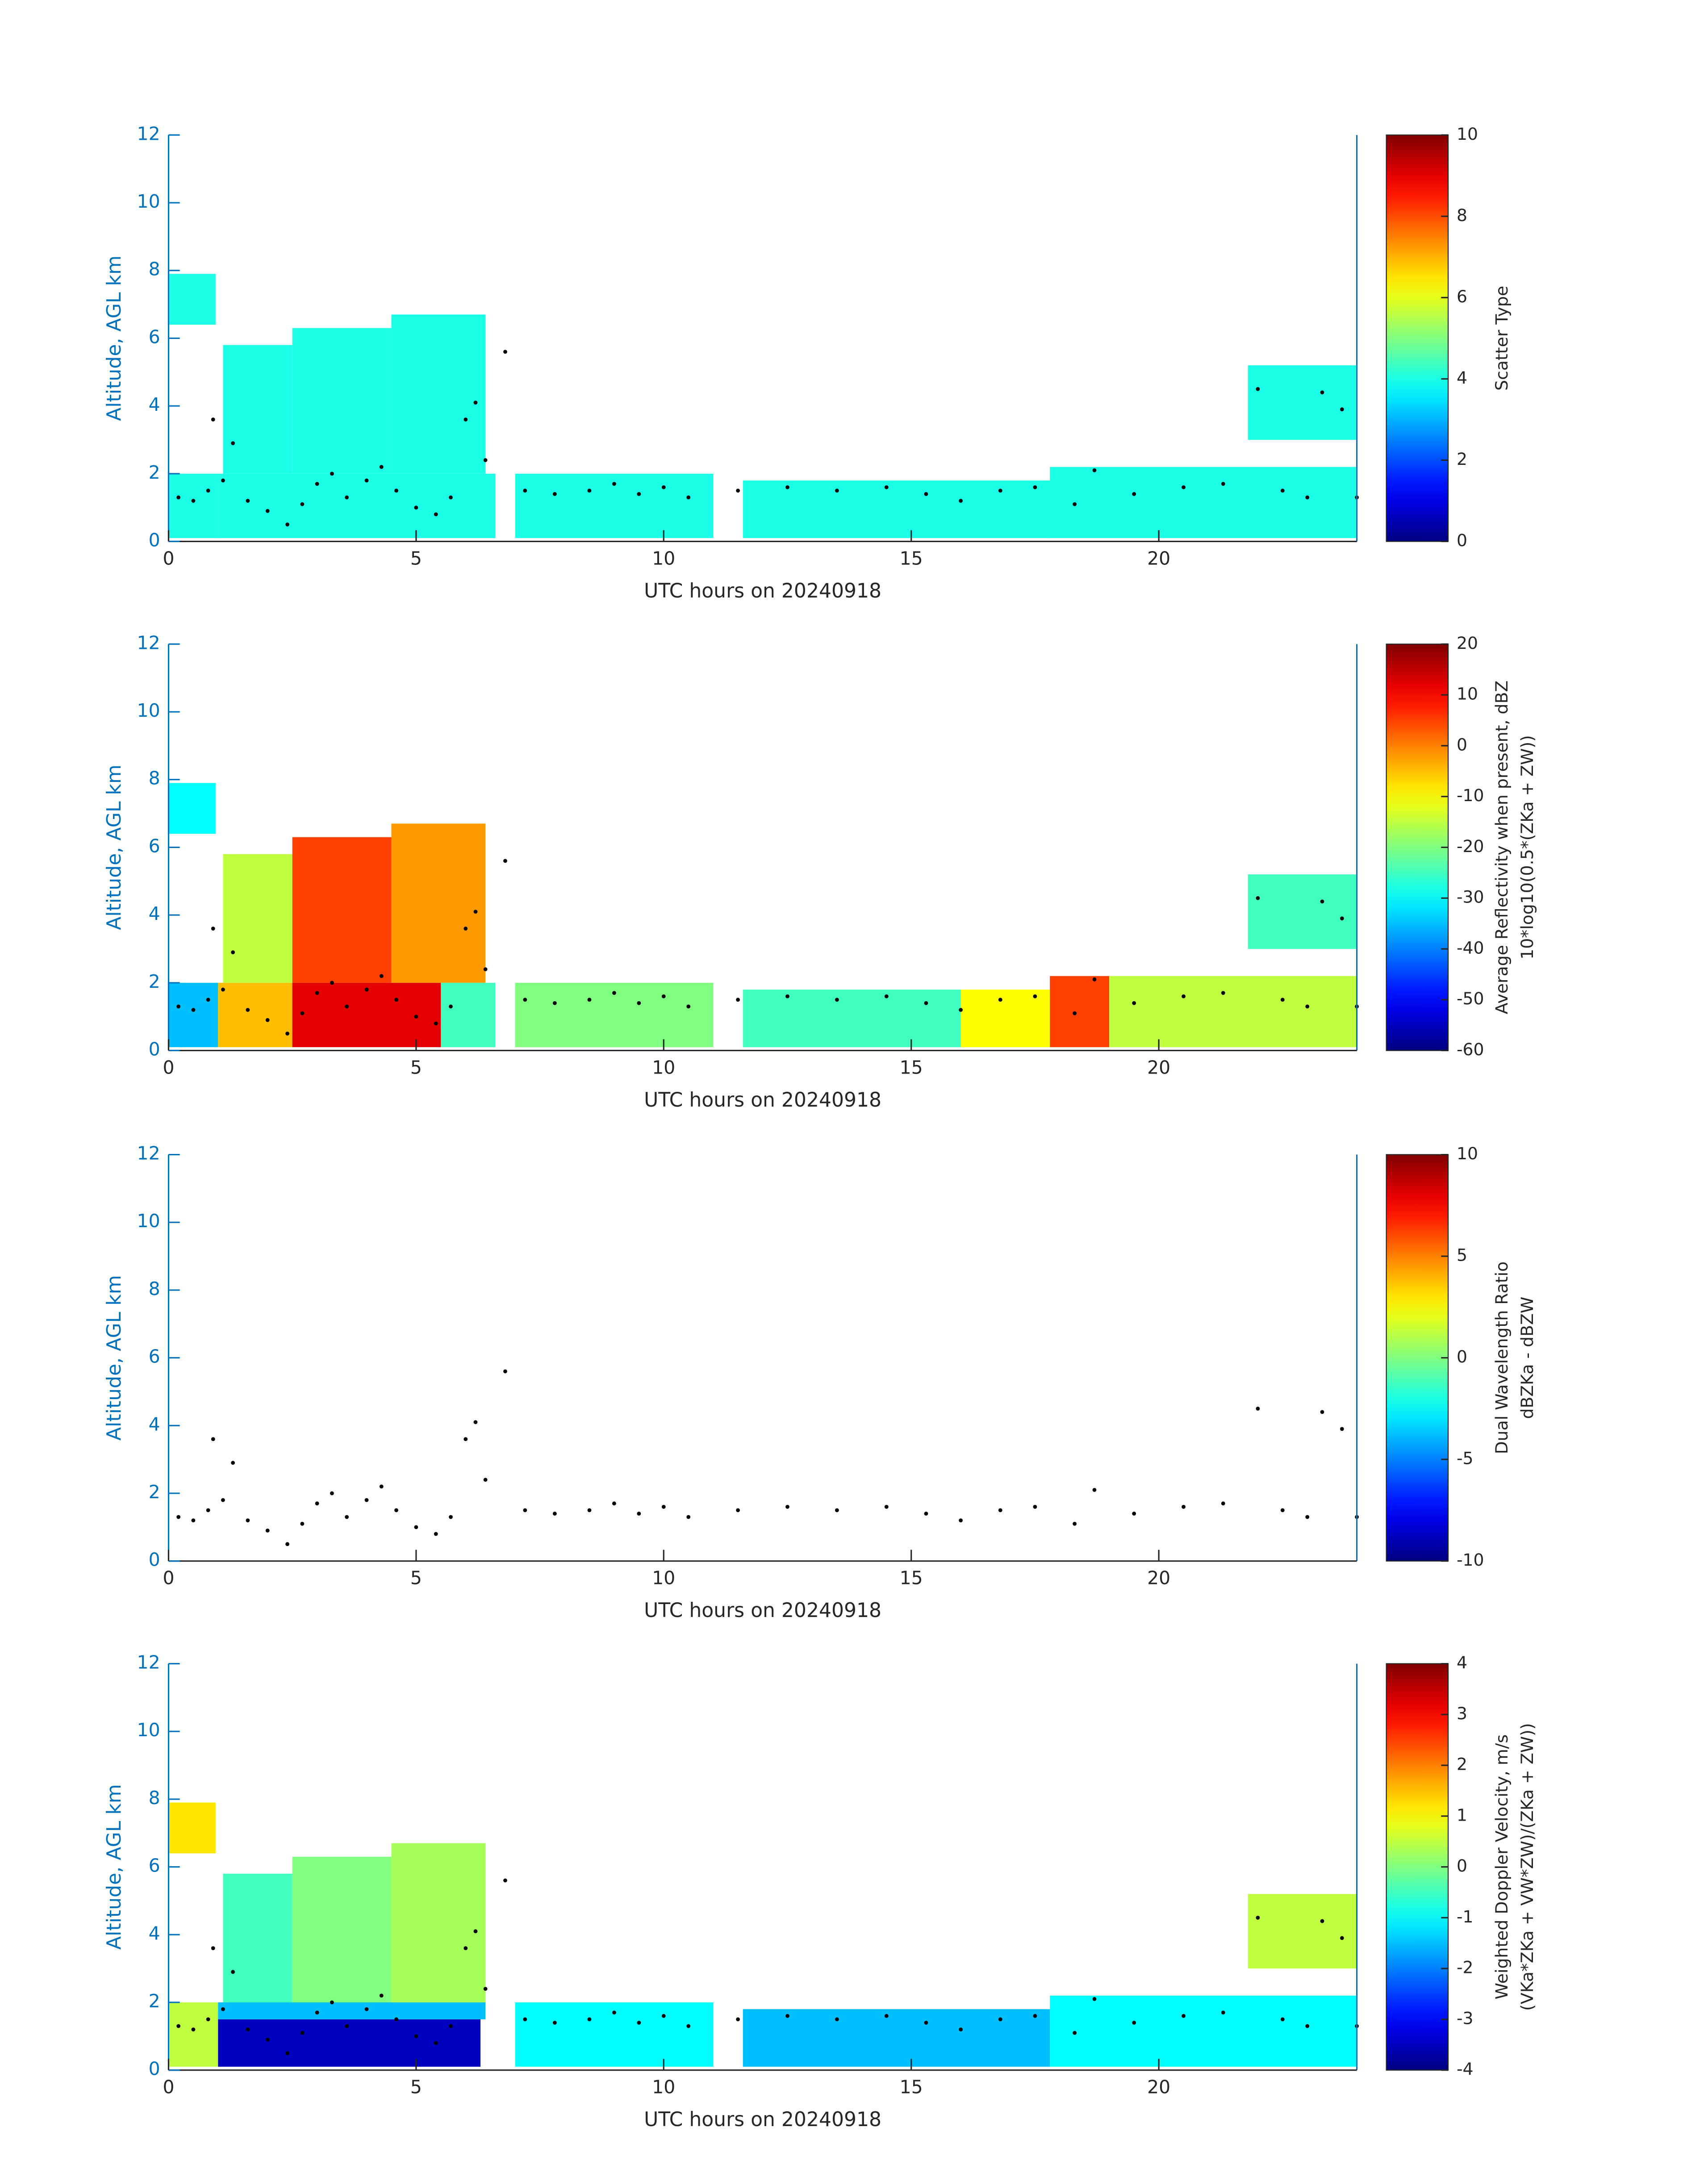 The width and height of the screenshot is (1708, 2177). I want to click on colorbar-tick-label: 10, so click(1467, 694).